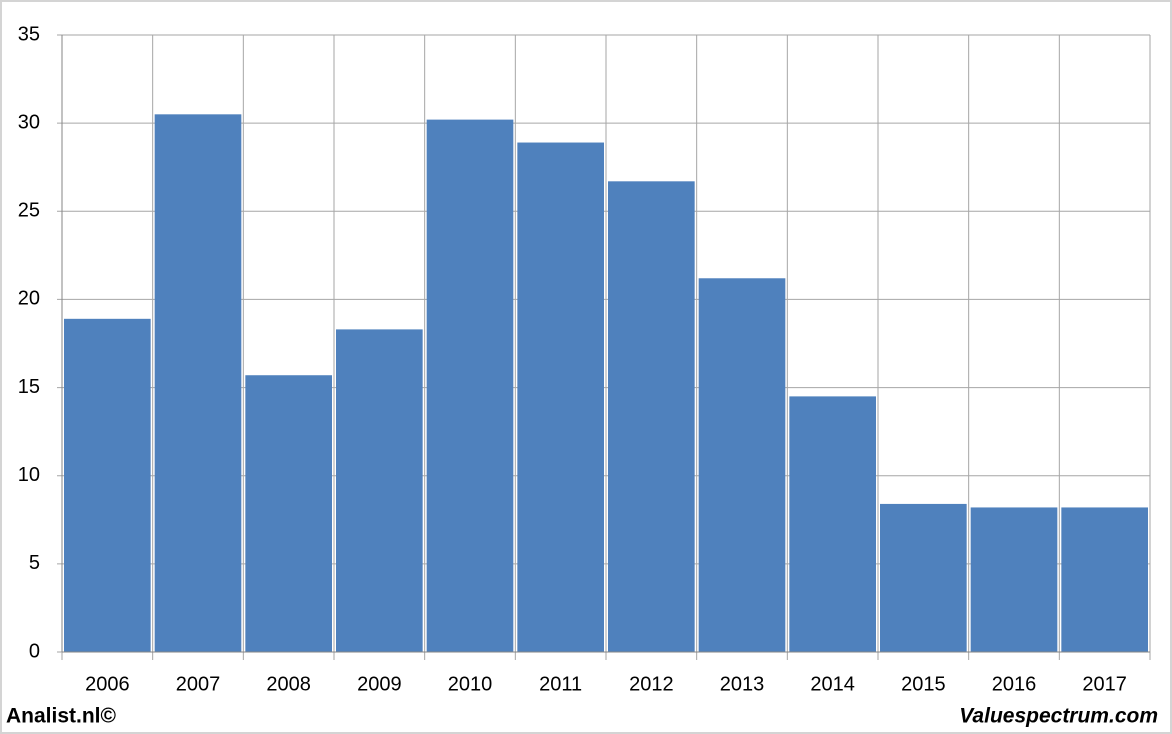 This screenshot has width=1172, height=734. I want to click on y-tick-label: 5, so click(34, 563).